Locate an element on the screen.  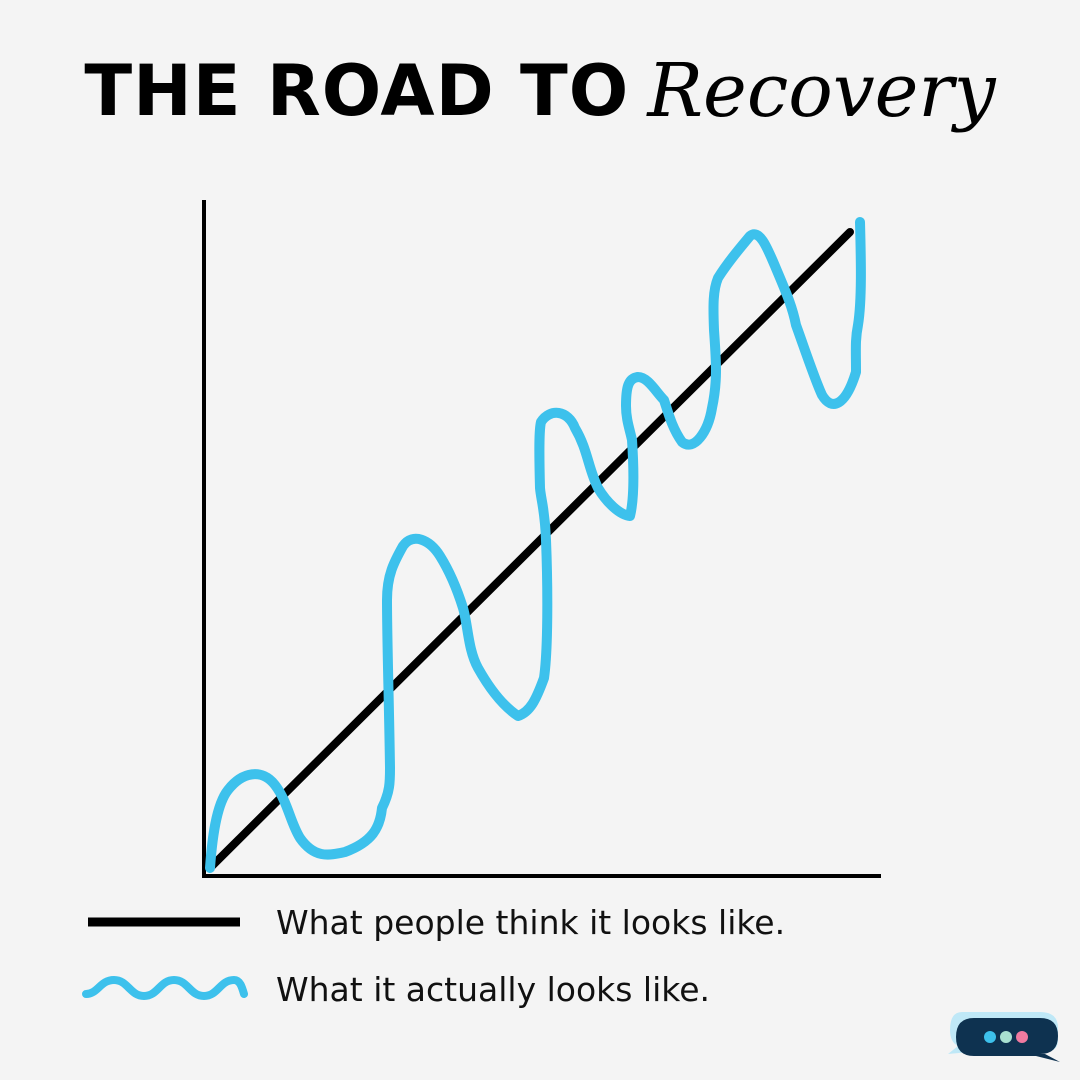
title-script-text: Recovery is located at coordinates (821, 91).